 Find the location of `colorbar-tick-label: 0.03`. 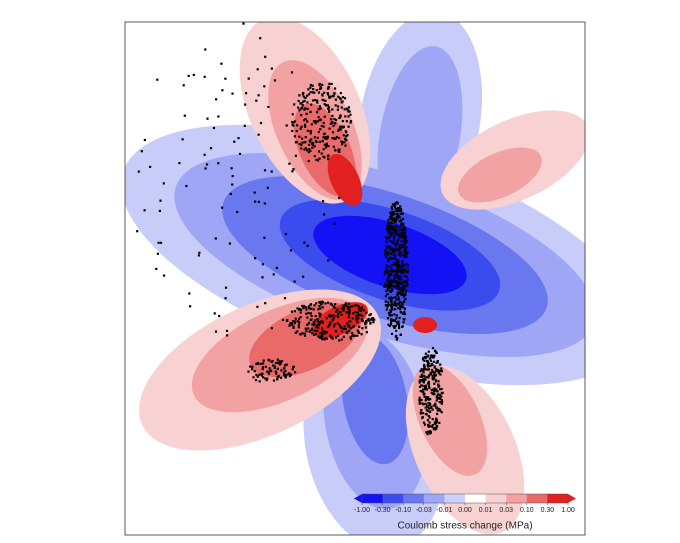

colorbar-tick-label: 0.03 is located at coordinates (506, 510).